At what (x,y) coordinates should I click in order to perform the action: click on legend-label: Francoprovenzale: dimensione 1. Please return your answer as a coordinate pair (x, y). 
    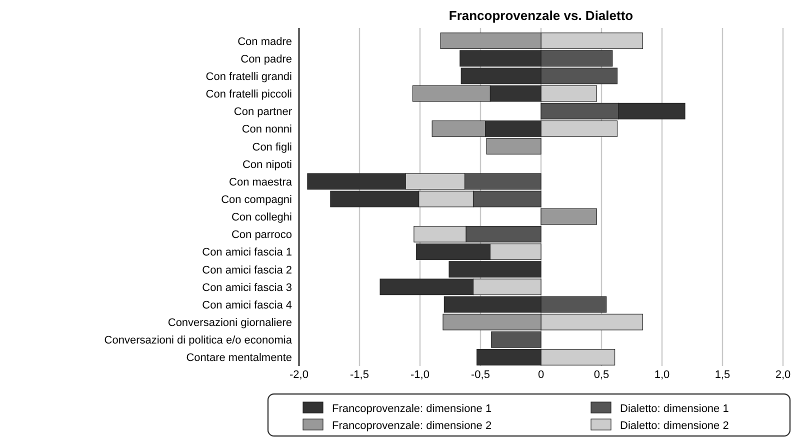
    Looking at the image, I should click on (412, 409).